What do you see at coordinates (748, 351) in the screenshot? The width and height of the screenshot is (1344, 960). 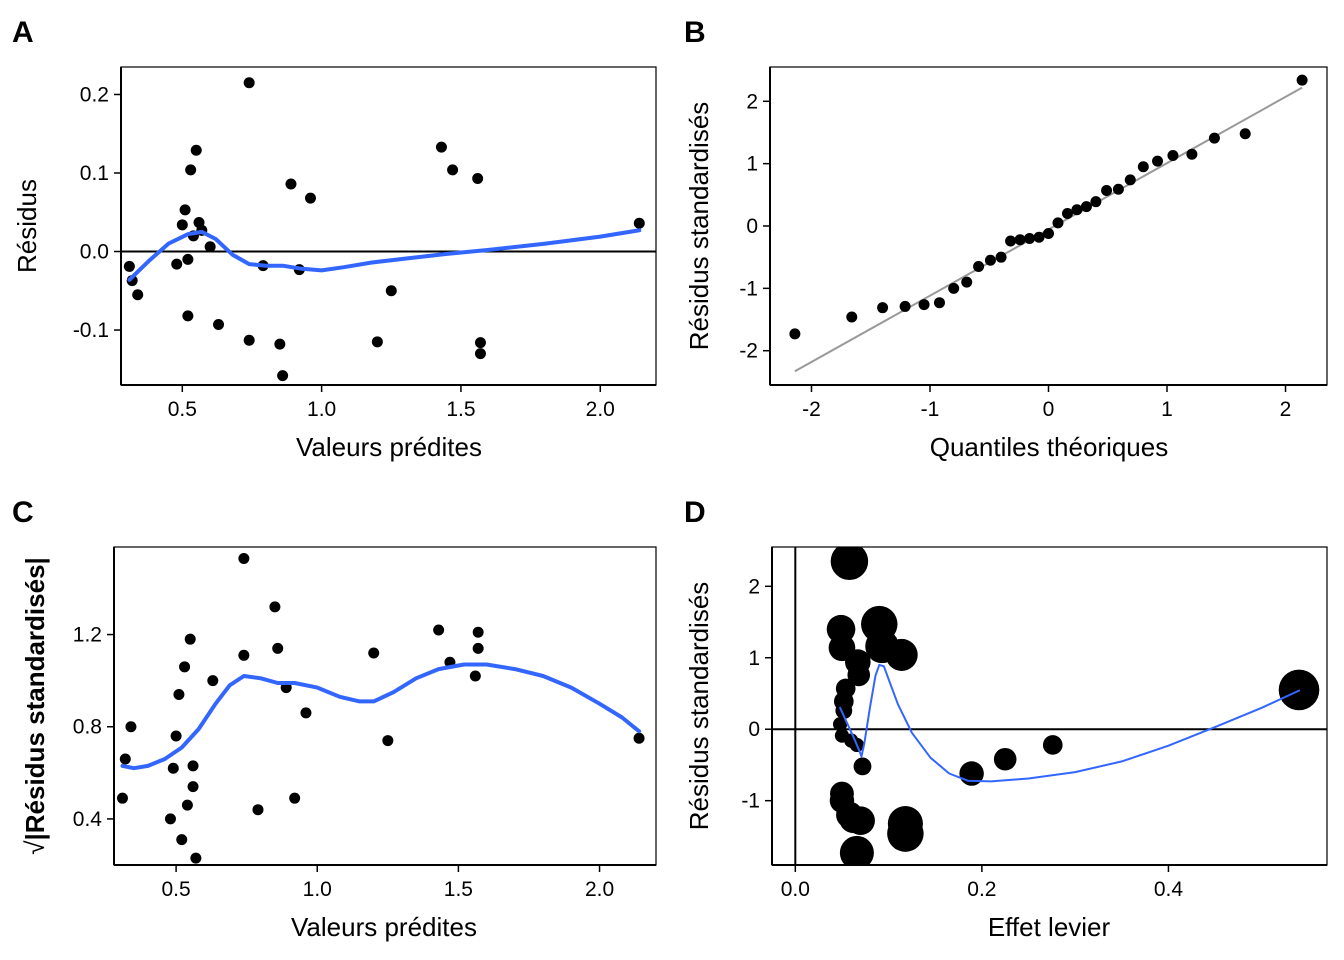 I see `y-tick-label: -2` at bounding box center [748, 351].